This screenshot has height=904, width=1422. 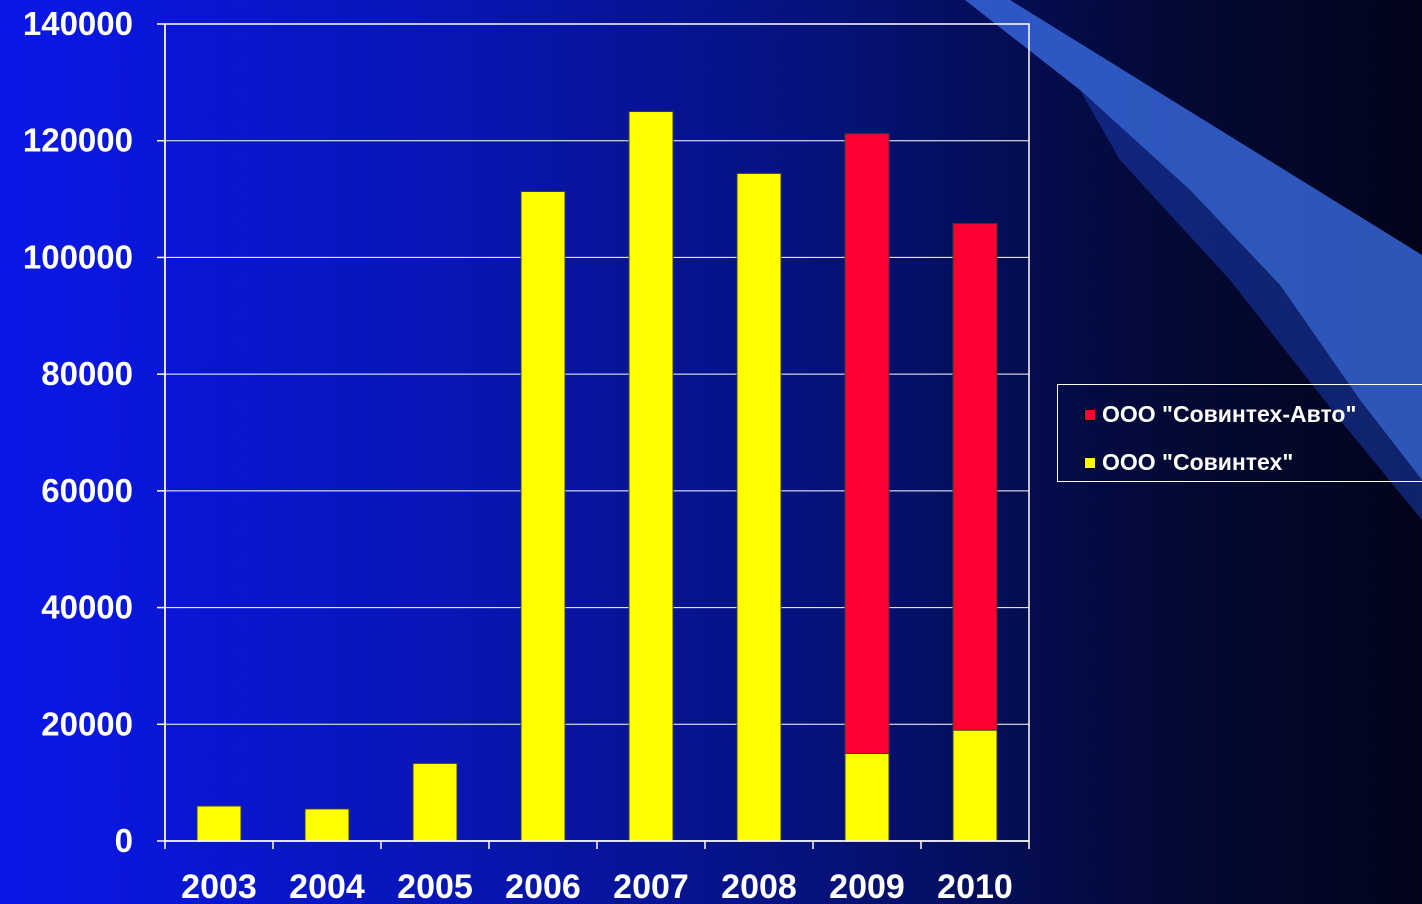 I want to click on x-tick-label-2006: 2006, so click(x=543, y=886).